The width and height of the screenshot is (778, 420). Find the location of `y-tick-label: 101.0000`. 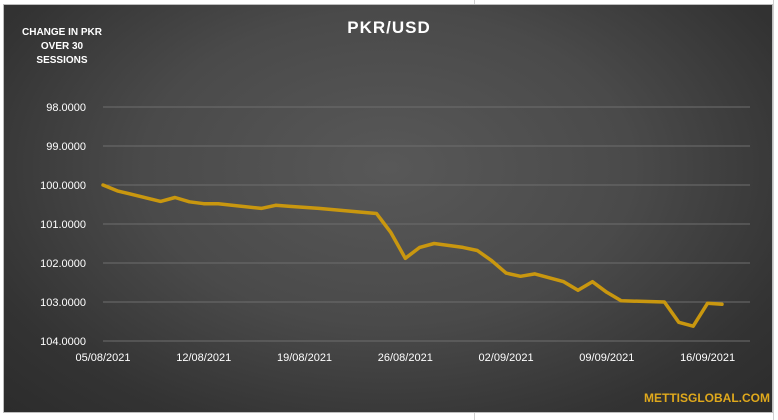

y-tick-label: 101.0000 is located at coordinates (63, 225).